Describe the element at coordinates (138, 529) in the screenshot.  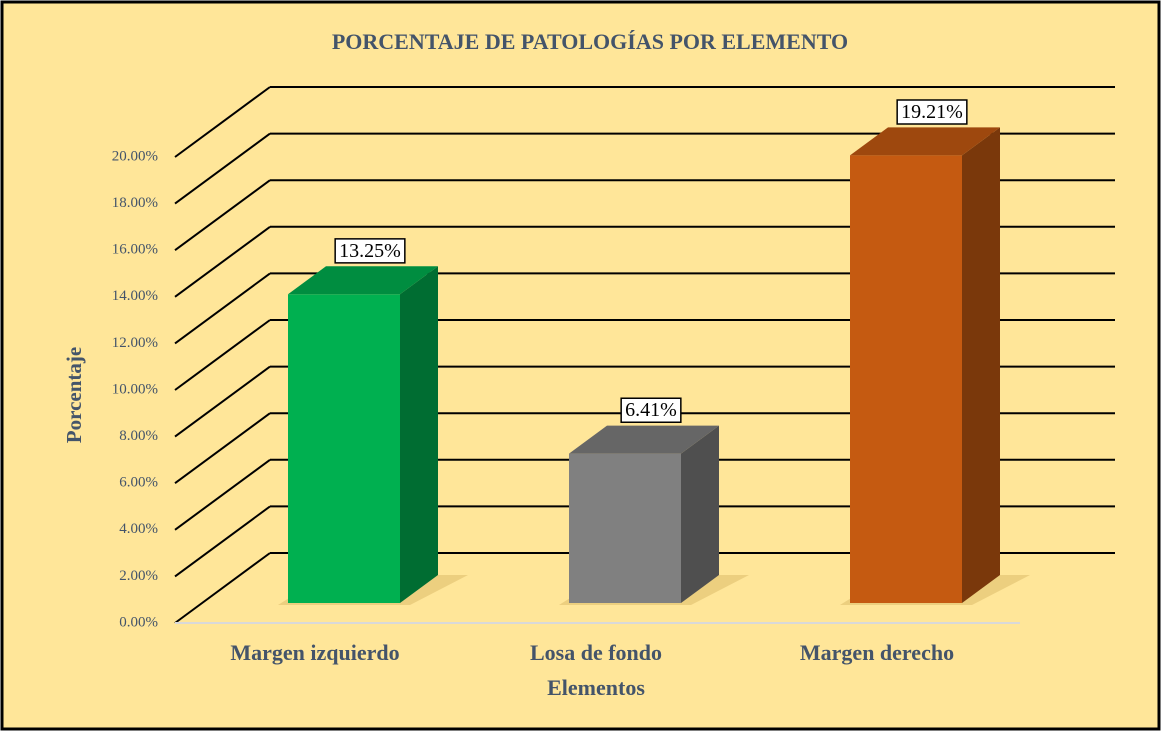
I see `y-tick-label: 4.00%` at that location.